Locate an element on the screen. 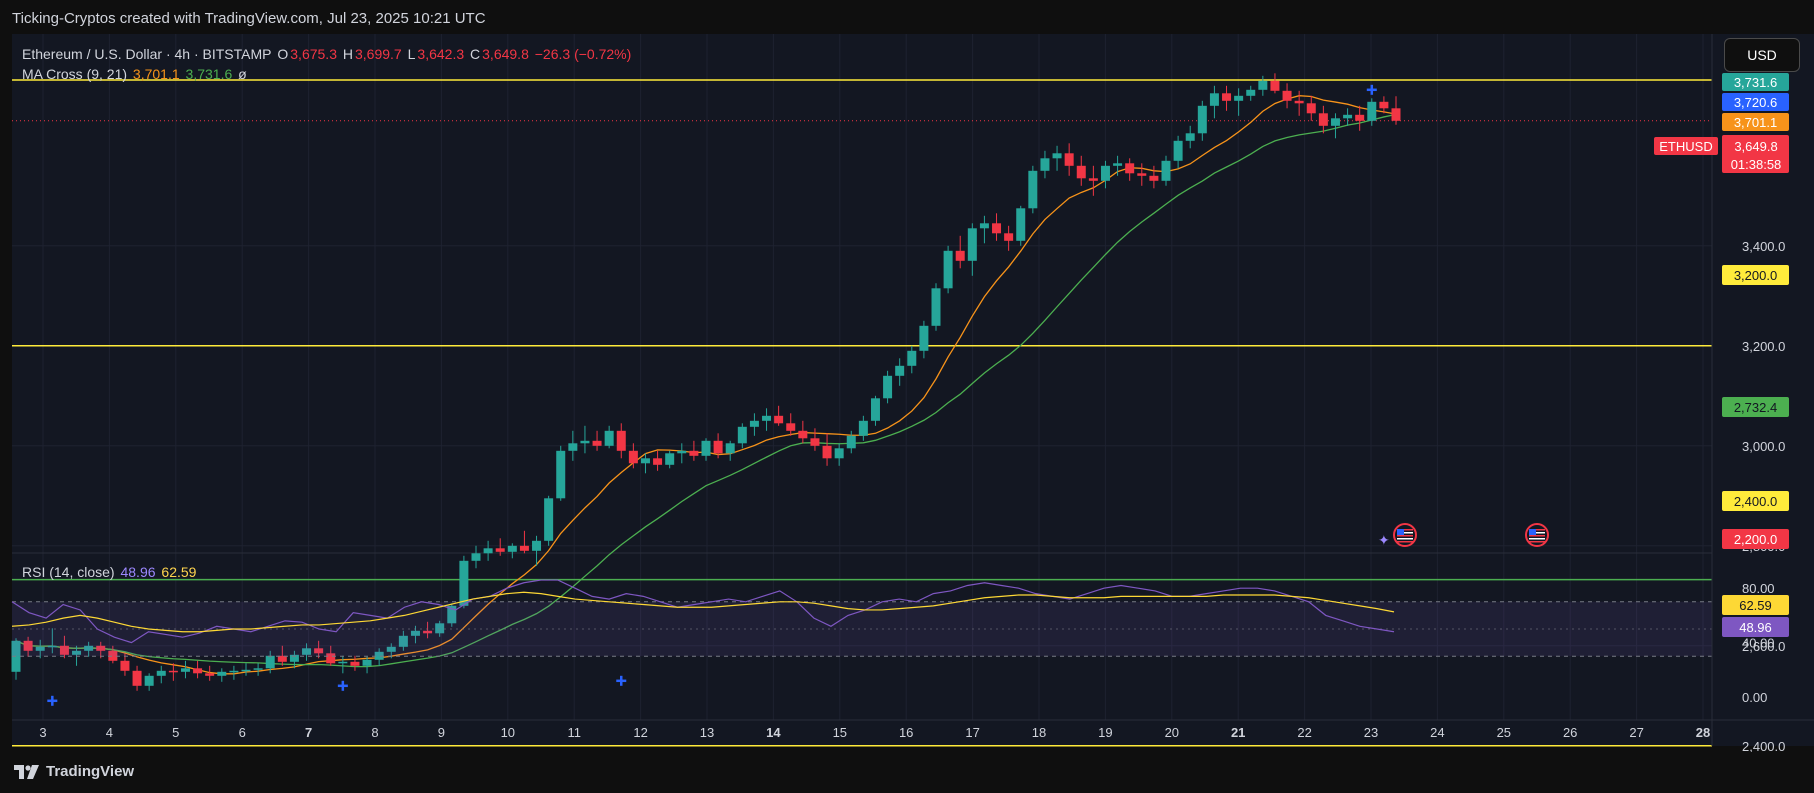 The image size is (1814, 793). close-value: 3,649.8 is located at coordinates (505, 54).